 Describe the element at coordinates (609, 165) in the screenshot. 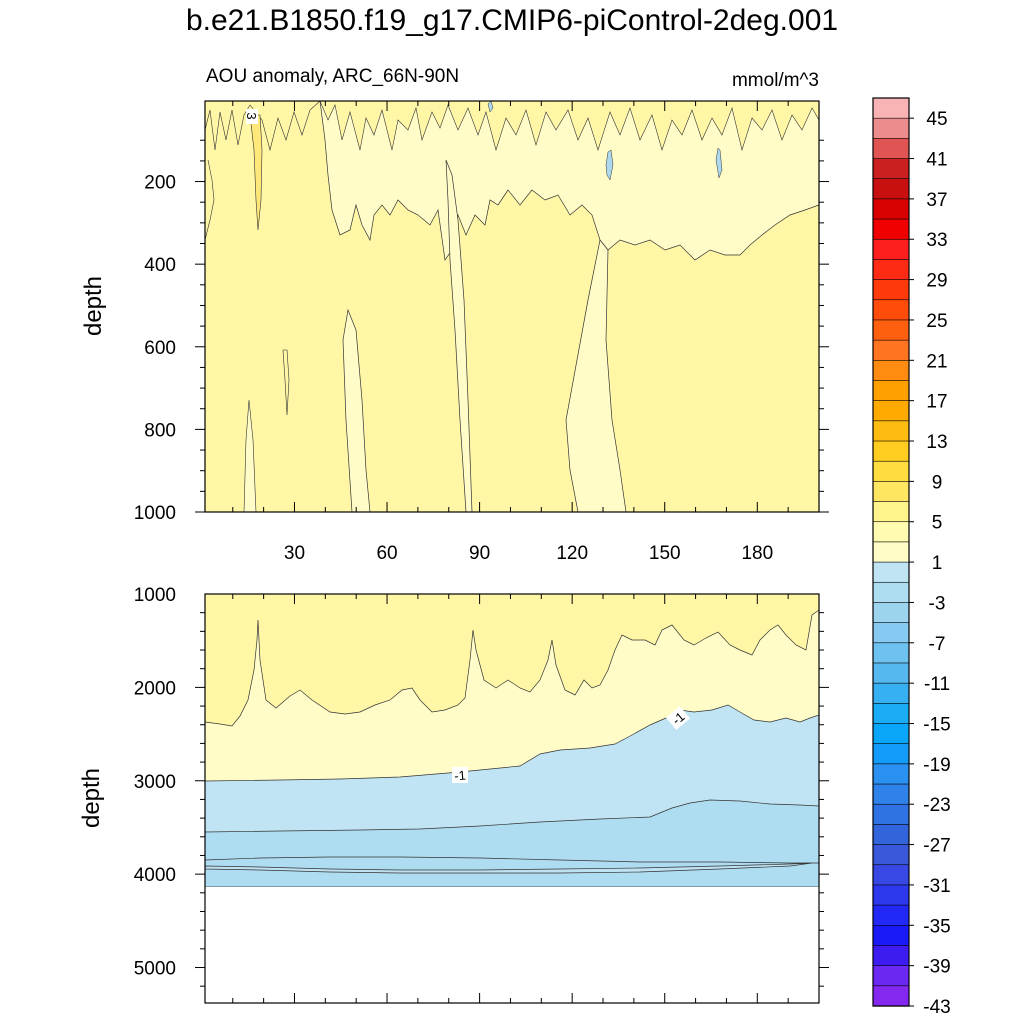

I see `upper-negative-patch-a` at that location.